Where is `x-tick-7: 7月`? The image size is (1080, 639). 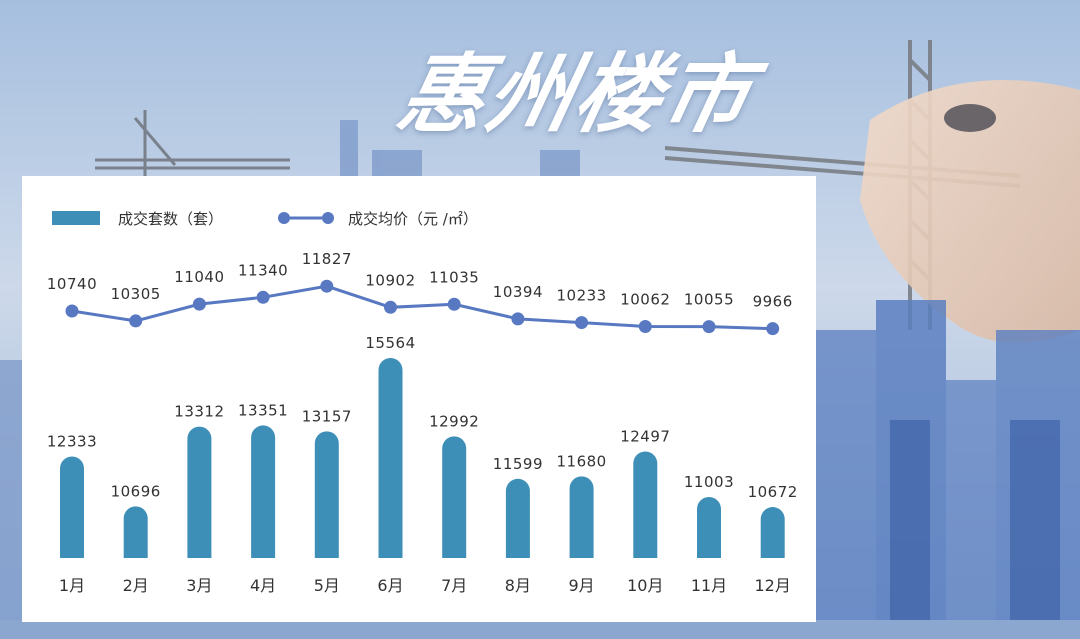
x-tick-7: 7月 is located at coordinates (454, 585).